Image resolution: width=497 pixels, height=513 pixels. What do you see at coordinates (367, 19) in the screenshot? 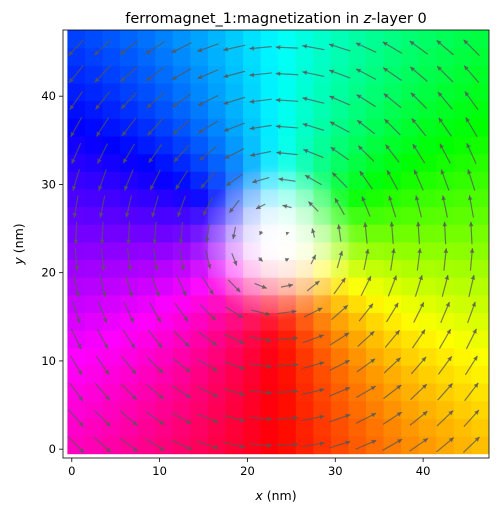
I see `chart-title-z: z` at bounding box center [367, 19].